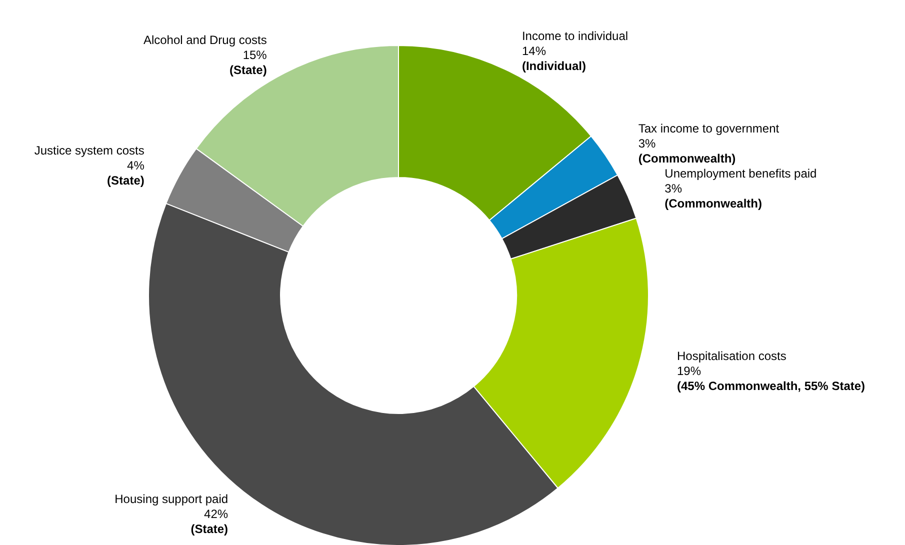 The width and height of the screenshot is (905, 545). I want to click on data-label: 42%, so click(216, 513).